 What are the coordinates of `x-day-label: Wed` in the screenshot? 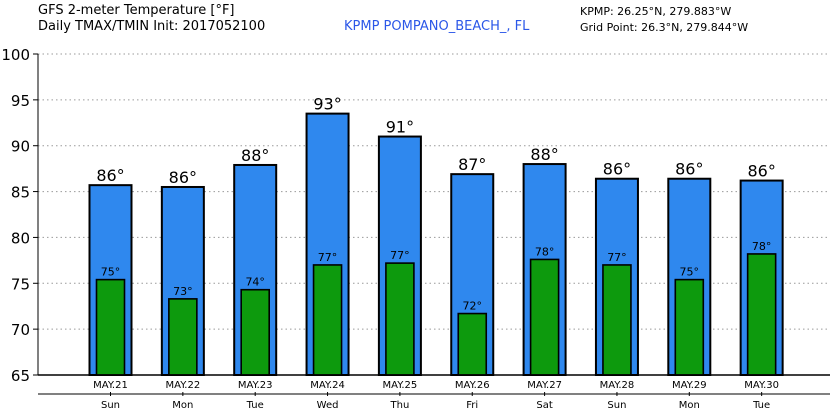 It's located at (328, 405).